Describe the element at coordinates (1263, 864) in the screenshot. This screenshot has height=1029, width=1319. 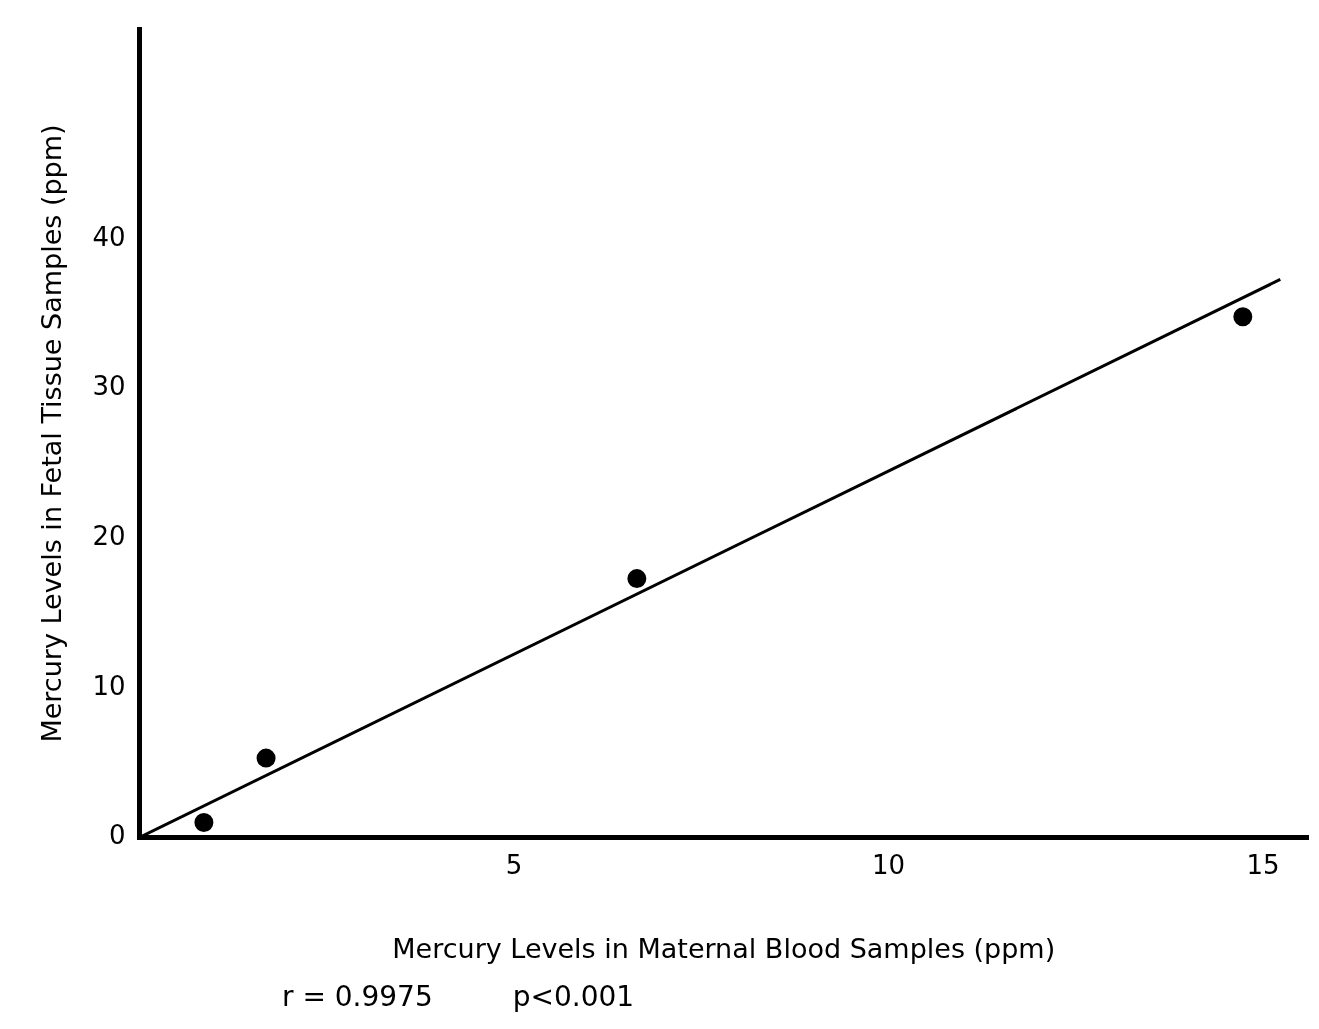
I see `x-tick-label: 15` at that location.